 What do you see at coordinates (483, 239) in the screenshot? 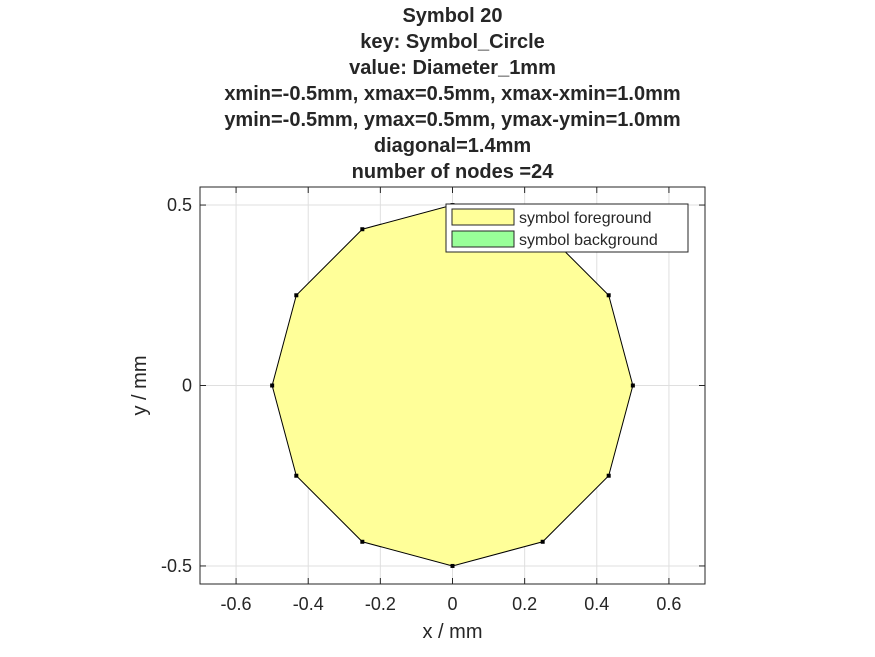
I see `legend-swatch-background` at bounding box center [483, 239].